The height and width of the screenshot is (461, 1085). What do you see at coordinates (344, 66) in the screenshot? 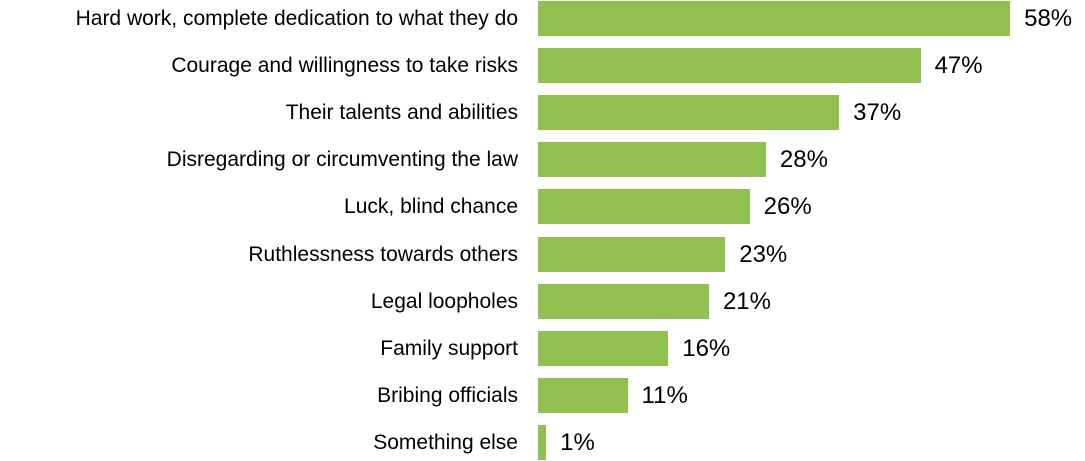
I see `category-label: Courage and willingness to take risks` at bounding box center [344, 66].